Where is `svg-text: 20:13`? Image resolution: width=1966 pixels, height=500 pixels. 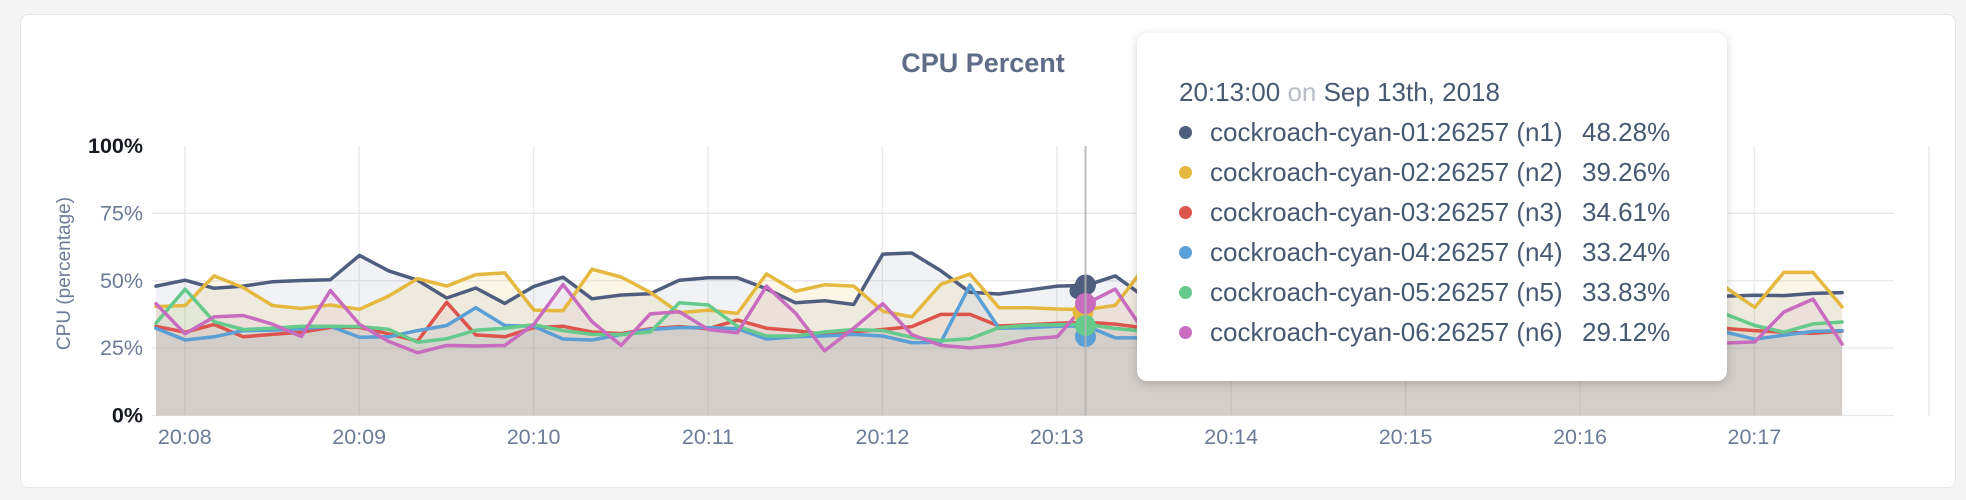
svg-text: 20:13 is located at coordinates (1057, 437).